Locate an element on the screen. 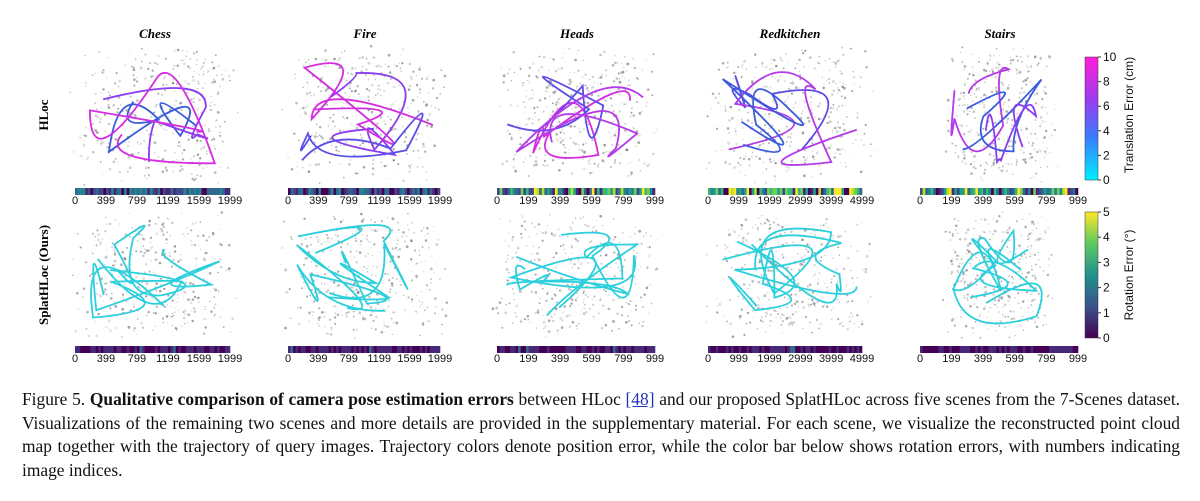 The height and width of the screenshot is (501, 1200). citation-link: [48] is located at coordinates (640, 399).